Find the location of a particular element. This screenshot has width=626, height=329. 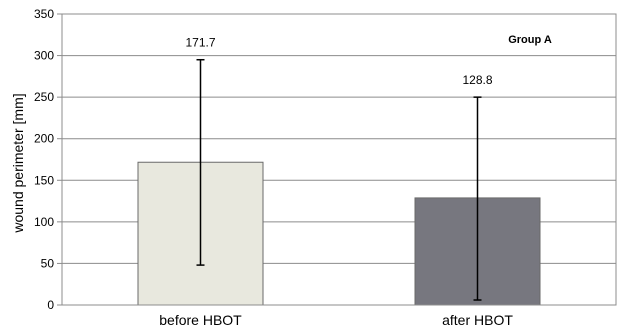

group-annotation: Group A is located at coordinates (530, 40).